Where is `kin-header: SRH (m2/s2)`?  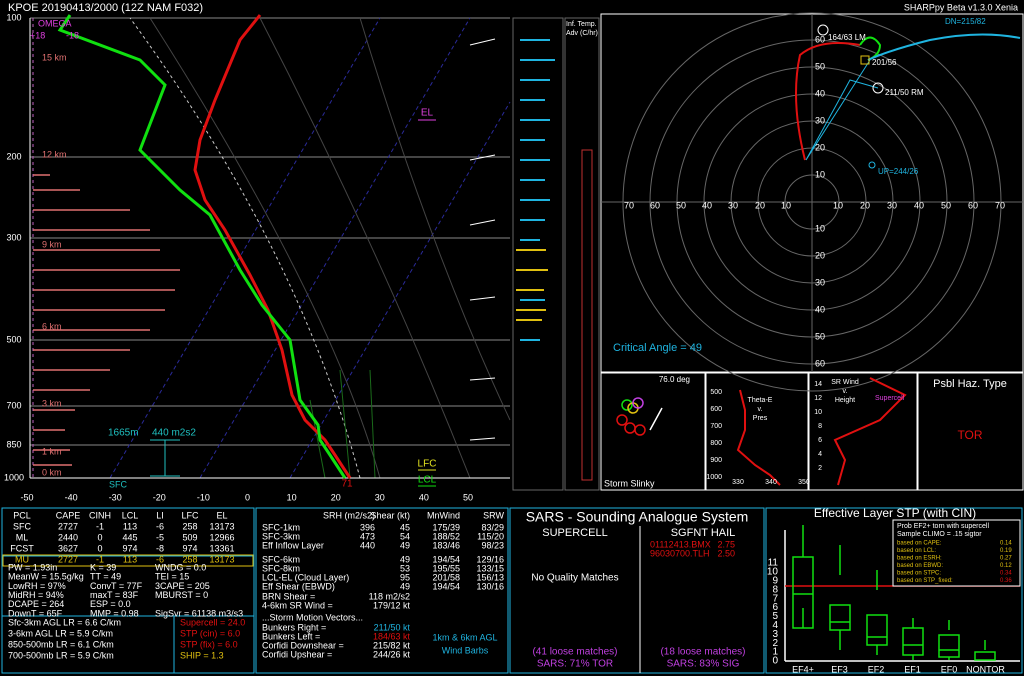 kin-header: SRH (m2/s2) is located at coordinates (349, 515).